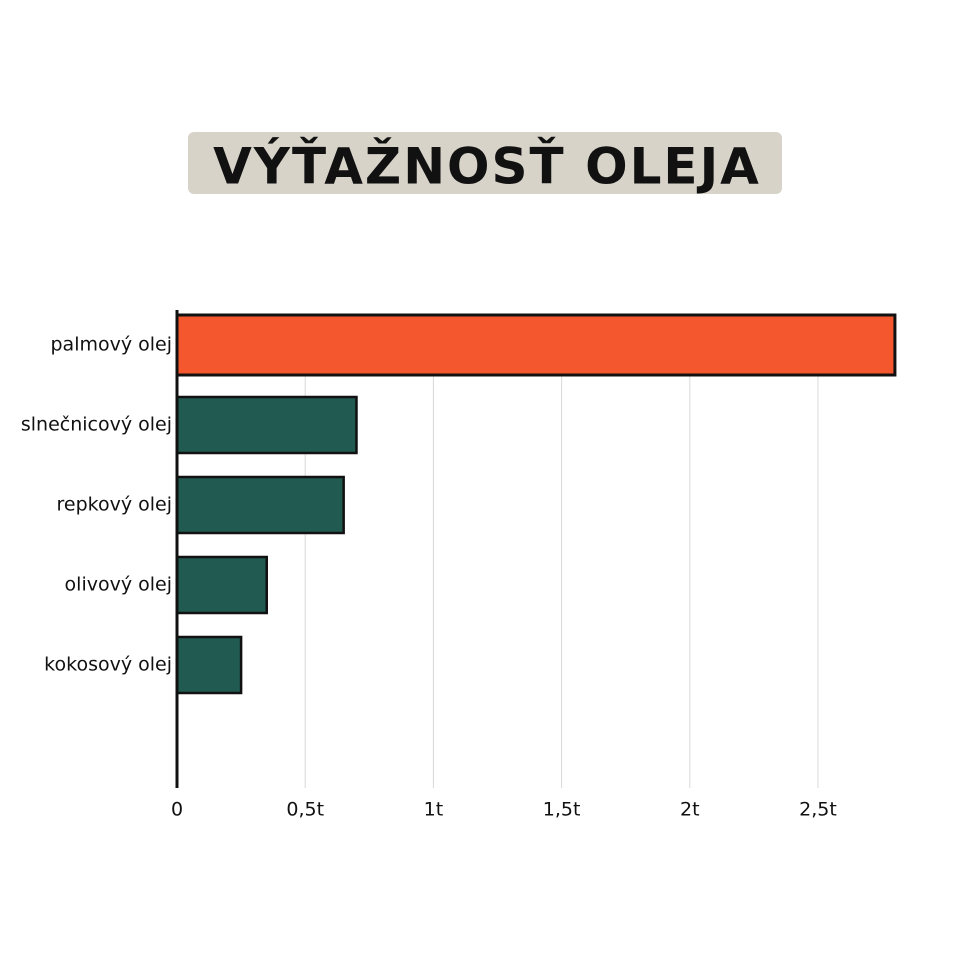  What do you see at coordinates (690, 810) in the screenshot?
I see `x-tick-label: 2t` at bounding box center [690, 810].